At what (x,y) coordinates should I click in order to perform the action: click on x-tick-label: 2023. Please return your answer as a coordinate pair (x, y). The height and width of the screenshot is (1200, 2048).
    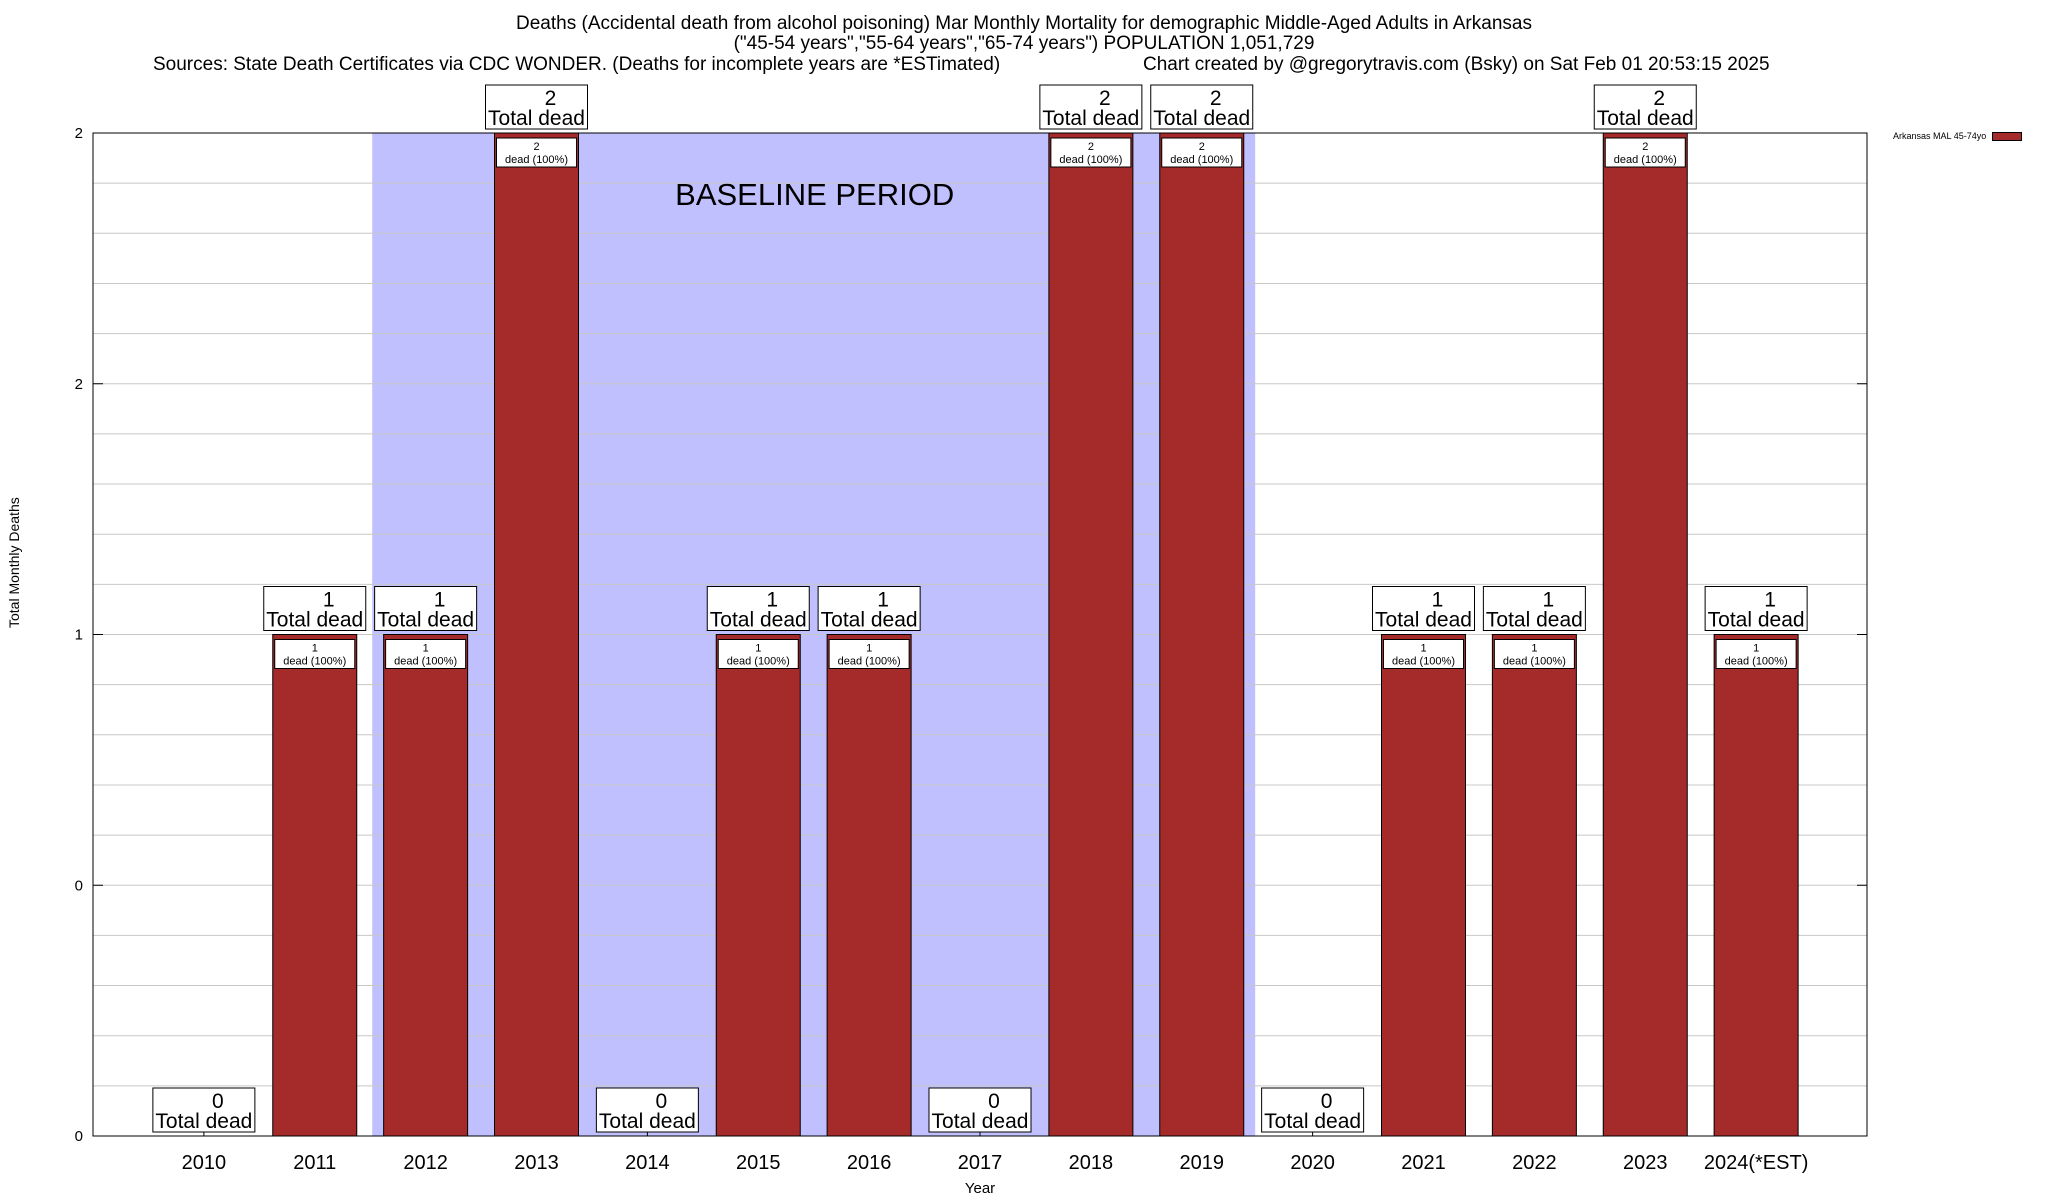
    Looking at the image, I should click on (1645, 1163).